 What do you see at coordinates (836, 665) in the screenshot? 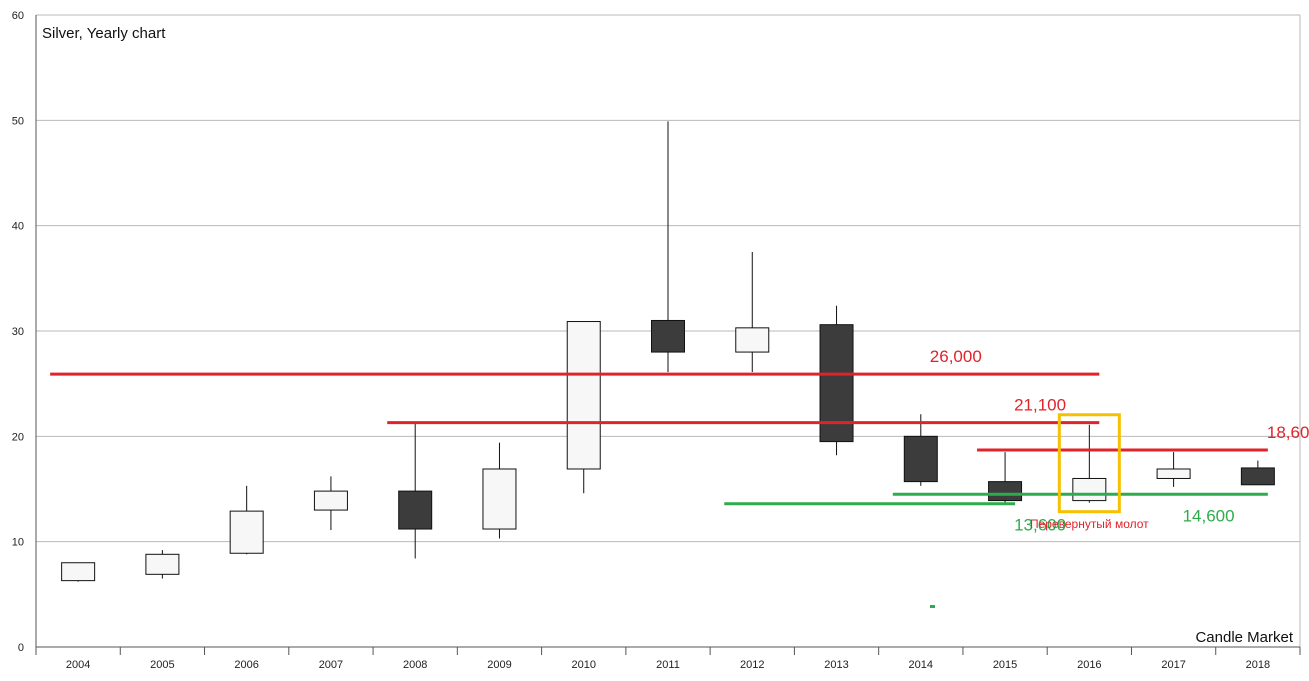
I see `x-tick-label-2013: 2013` at bounding box center [836, 665].